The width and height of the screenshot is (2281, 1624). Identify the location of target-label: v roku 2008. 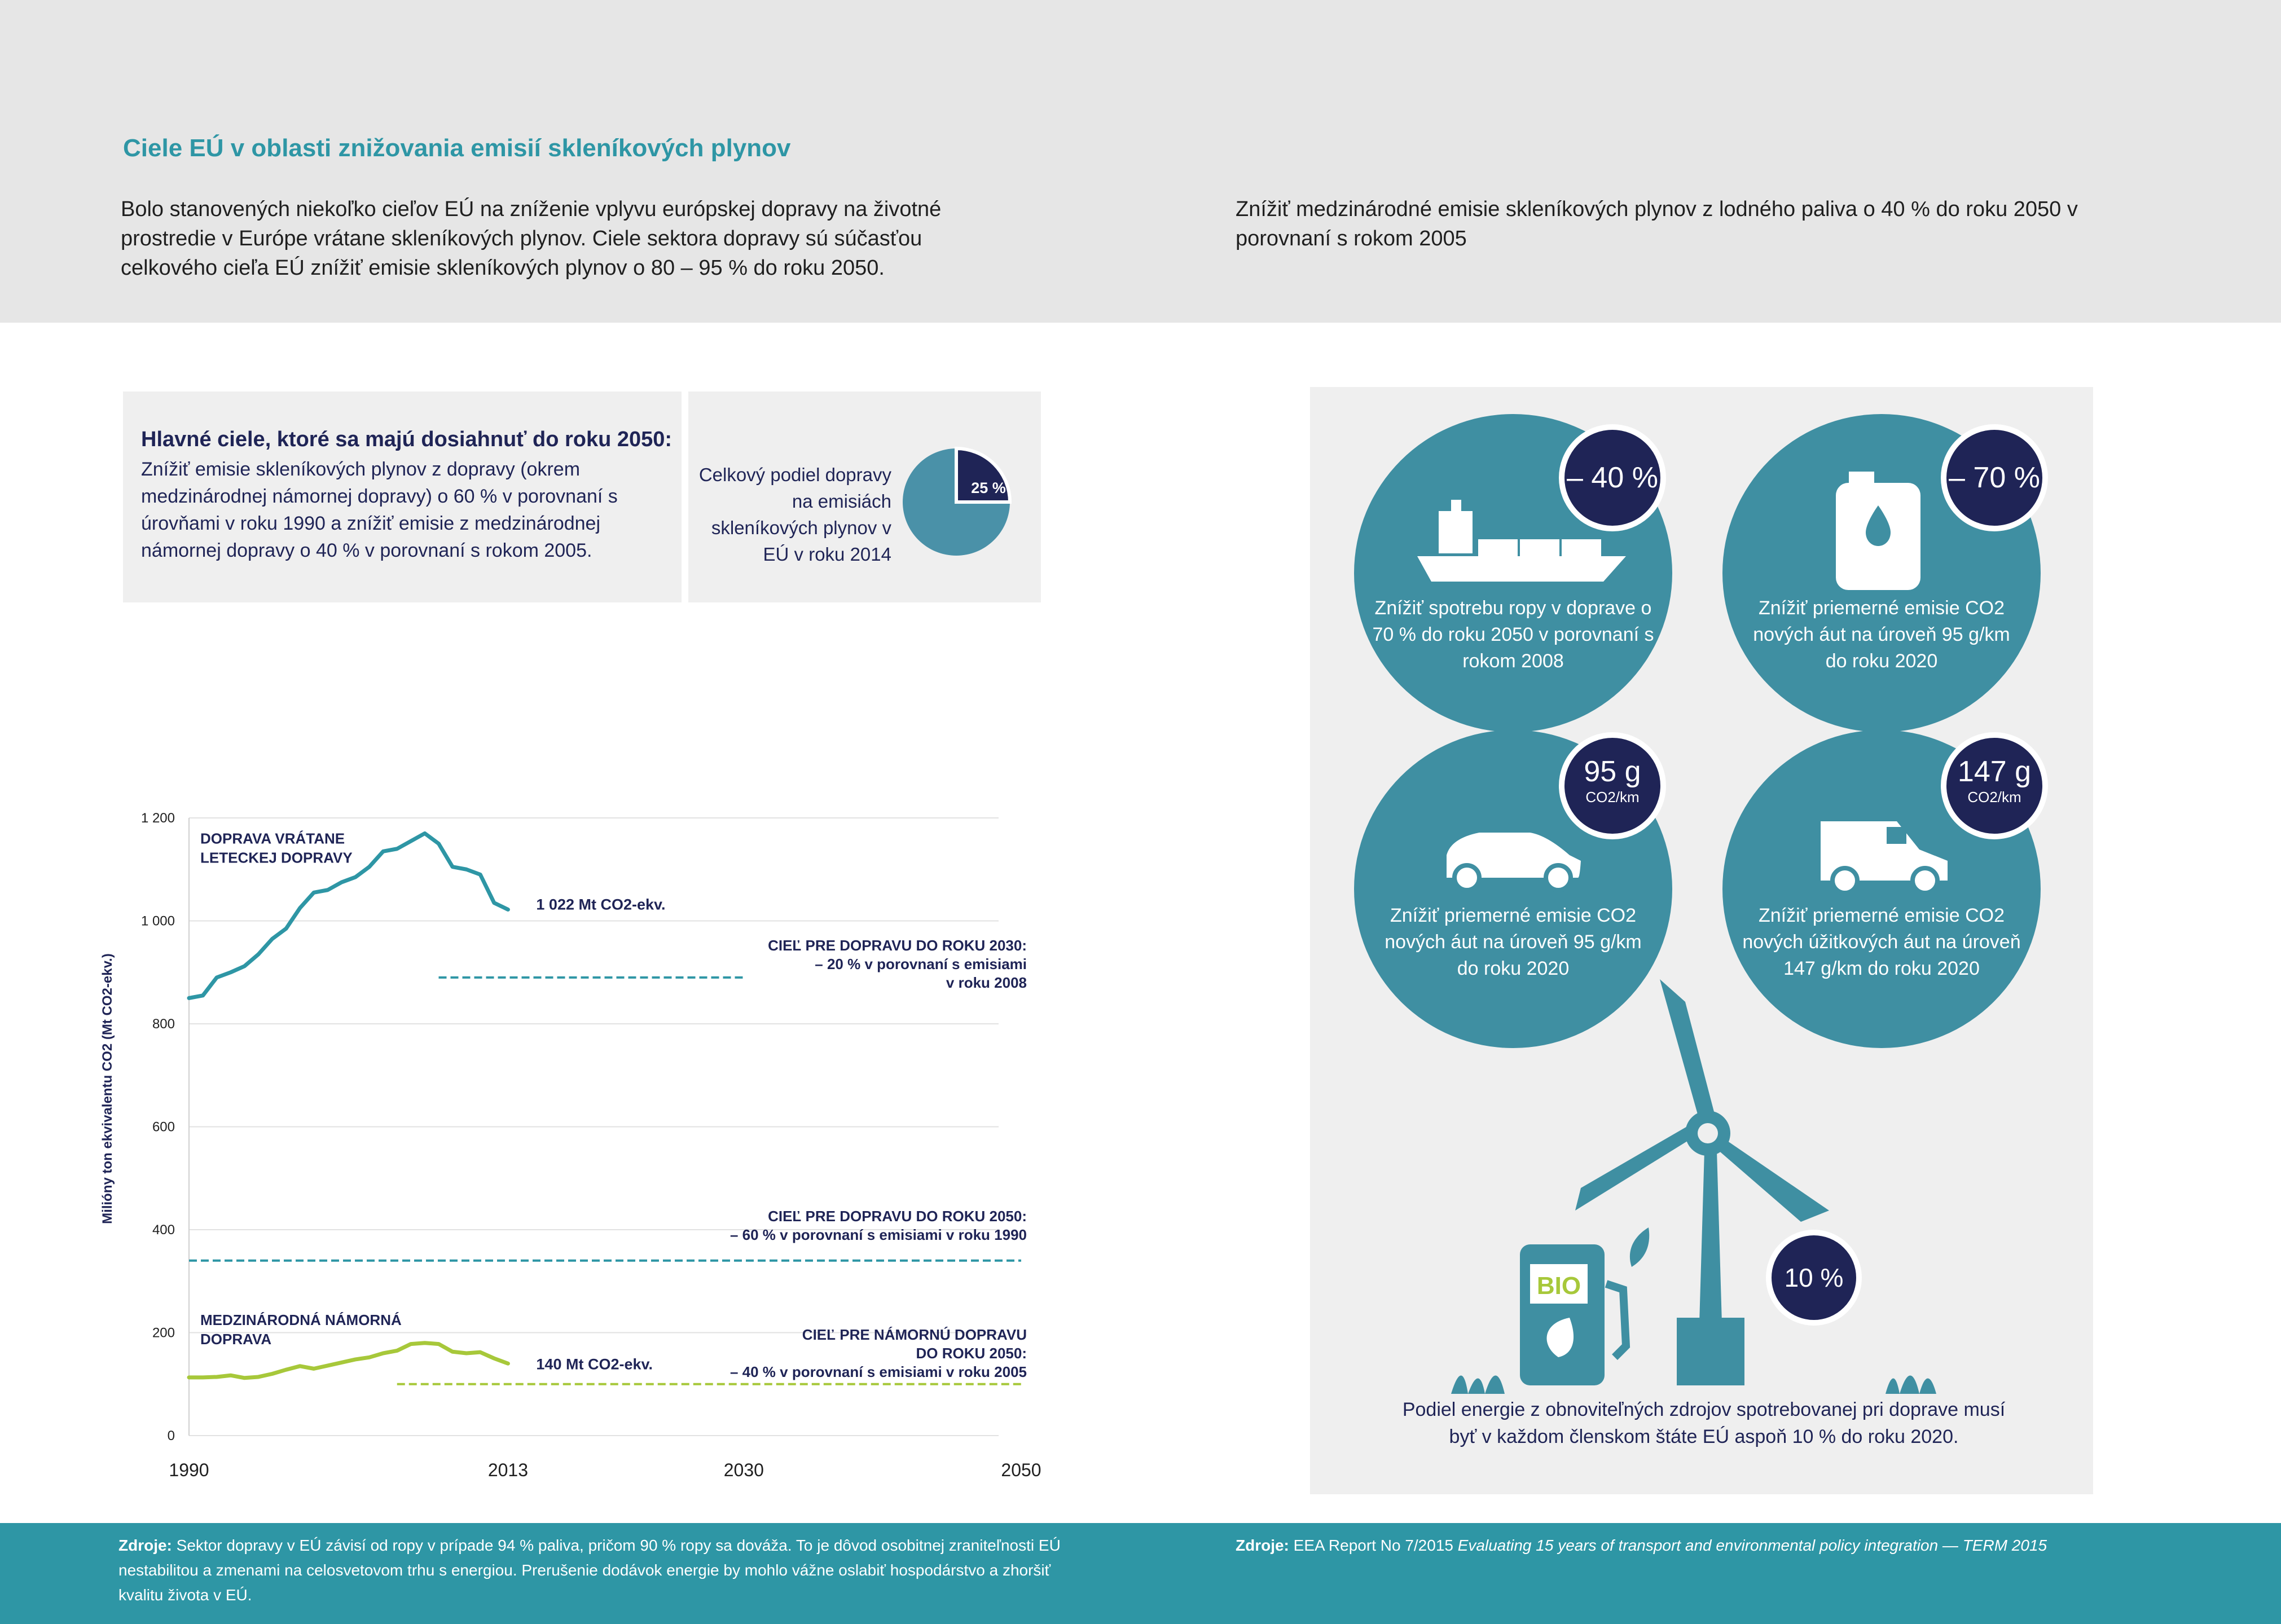
(987, 983).